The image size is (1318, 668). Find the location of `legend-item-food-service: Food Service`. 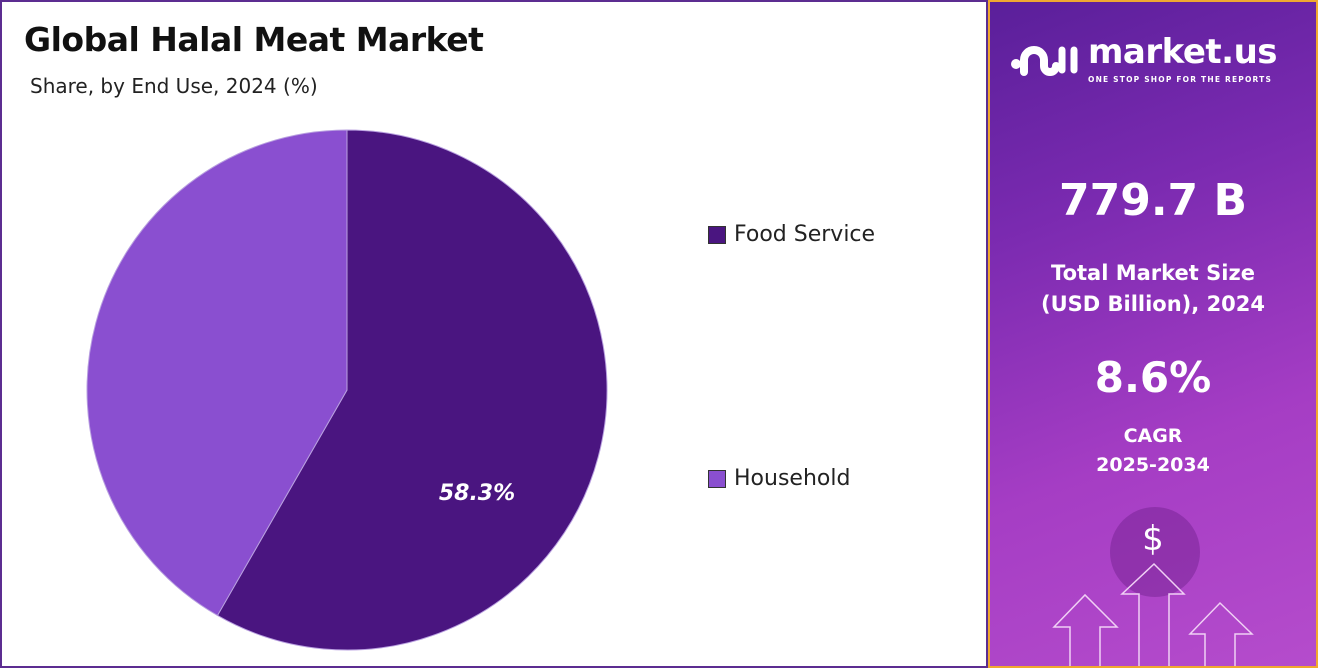

legend-item-food-service: Food Service is located at coordinates (791, 235).